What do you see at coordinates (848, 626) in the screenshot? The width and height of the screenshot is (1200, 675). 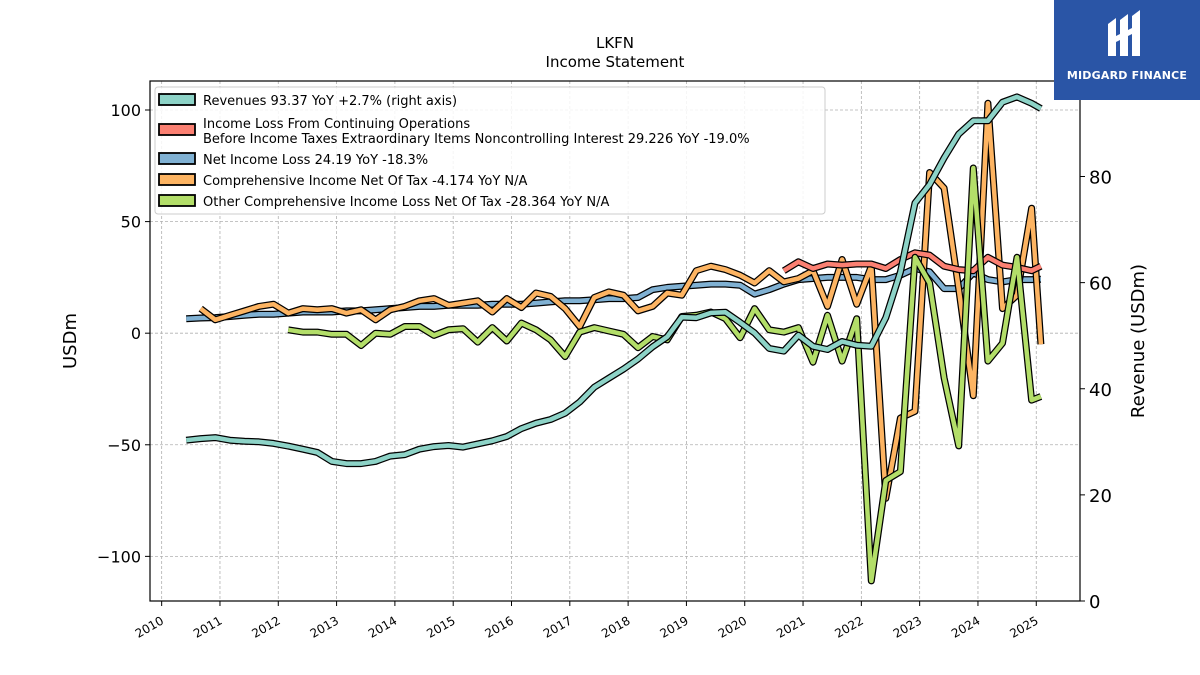 I see `x-tick-label: 2022` at bounding box center [848, 626].